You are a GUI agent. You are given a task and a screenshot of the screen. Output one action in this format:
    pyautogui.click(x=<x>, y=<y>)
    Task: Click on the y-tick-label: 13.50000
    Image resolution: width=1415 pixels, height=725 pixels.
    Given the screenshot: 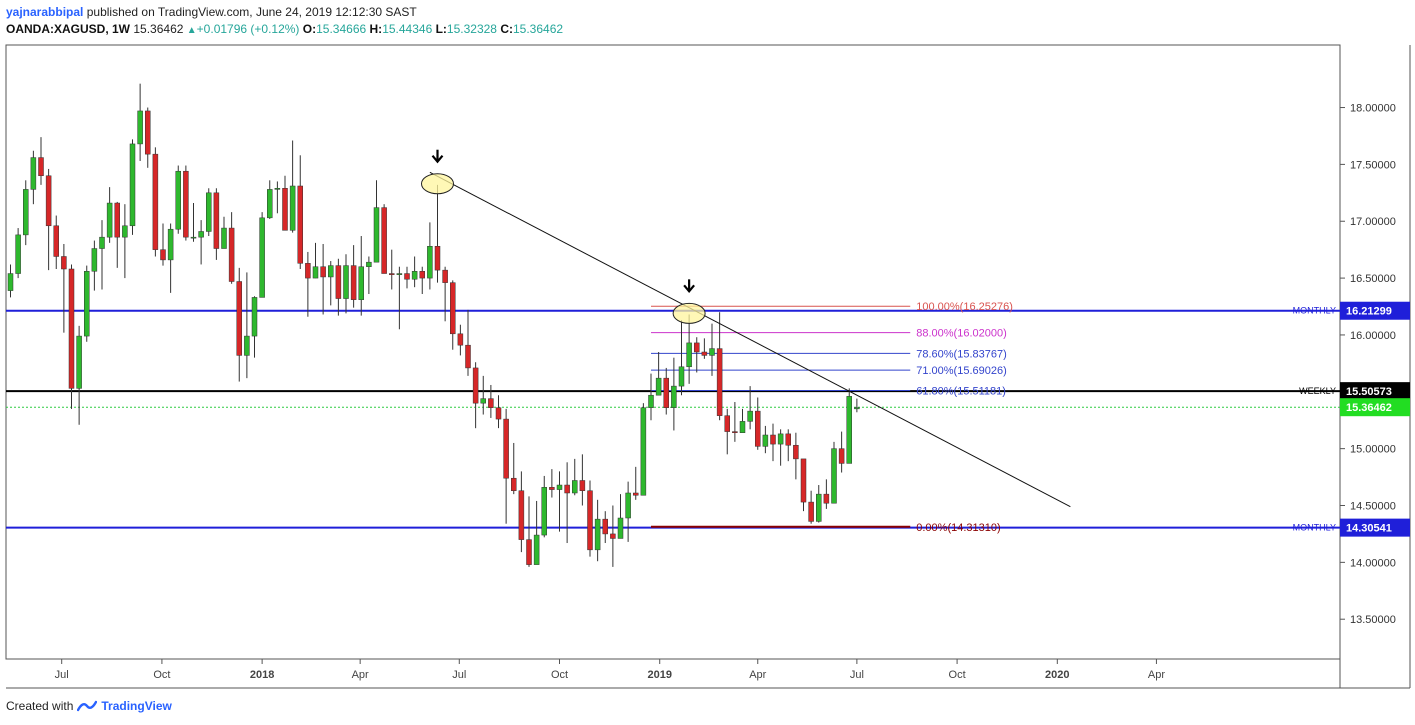 What is the action you would take?
    pyautogui.click(x=1373, y=620)
    